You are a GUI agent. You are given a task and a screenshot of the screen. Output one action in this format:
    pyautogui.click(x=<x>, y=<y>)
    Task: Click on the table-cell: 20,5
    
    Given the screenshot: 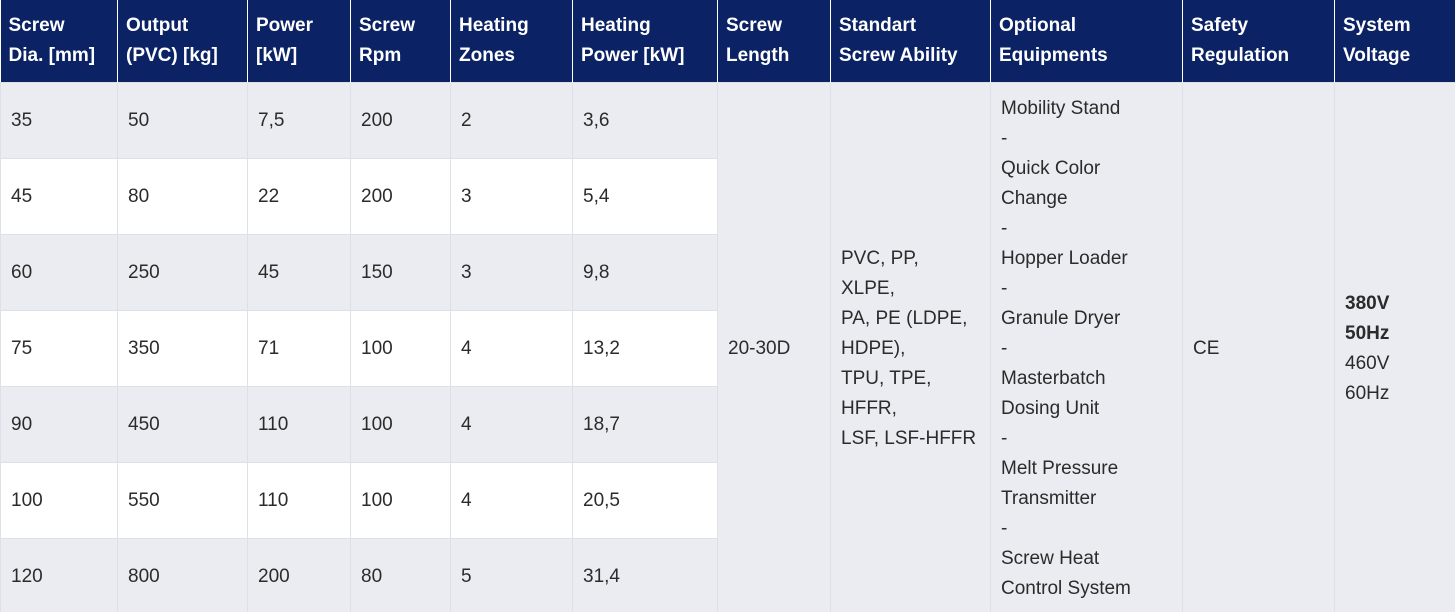 What is the action you would take?
    pyautogui.click(x=645, y=500)
    